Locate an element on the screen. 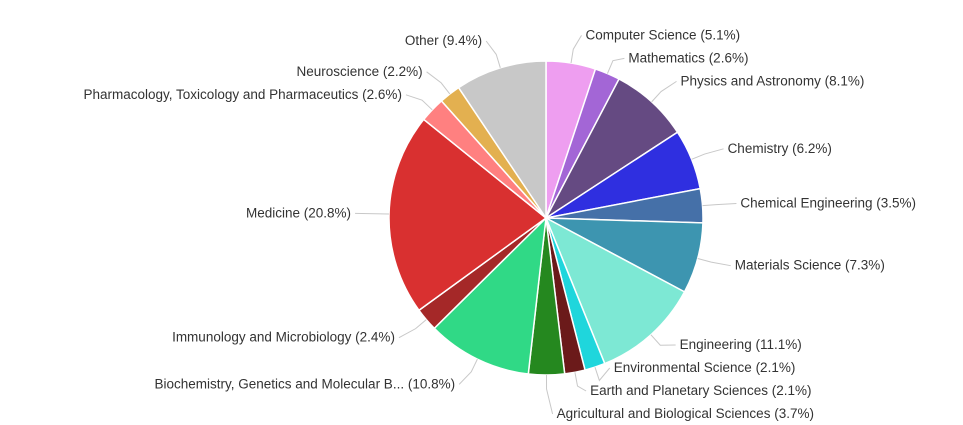 This screenshot has width=963, height=425. category-name: Earth and Planetary Sciences is located at coordinates (679, 390).